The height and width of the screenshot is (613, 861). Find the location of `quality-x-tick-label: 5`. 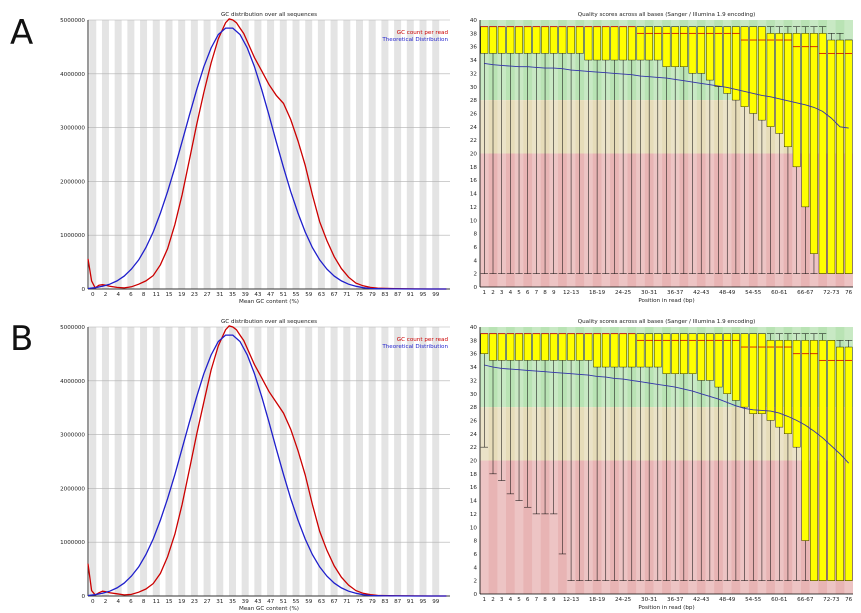

quality-x-tick-label: 5 is located at coordinates (519, 600).